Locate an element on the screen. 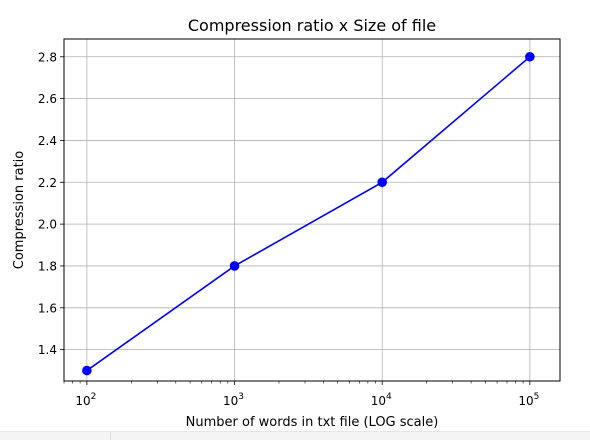  x-tick-label: 10² is located at coordinates (85, 400).